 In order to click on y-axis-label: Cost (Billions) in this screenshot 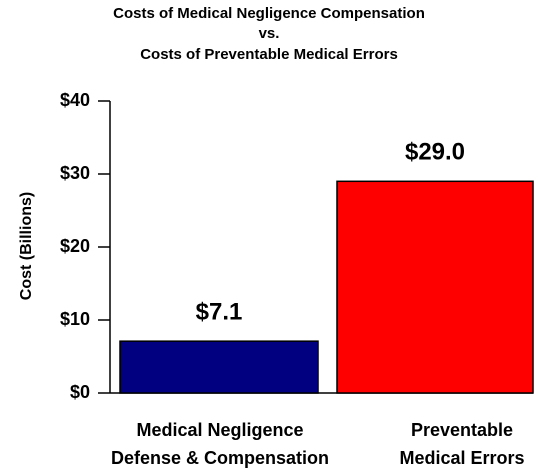, I will do `click(26, 246)`.